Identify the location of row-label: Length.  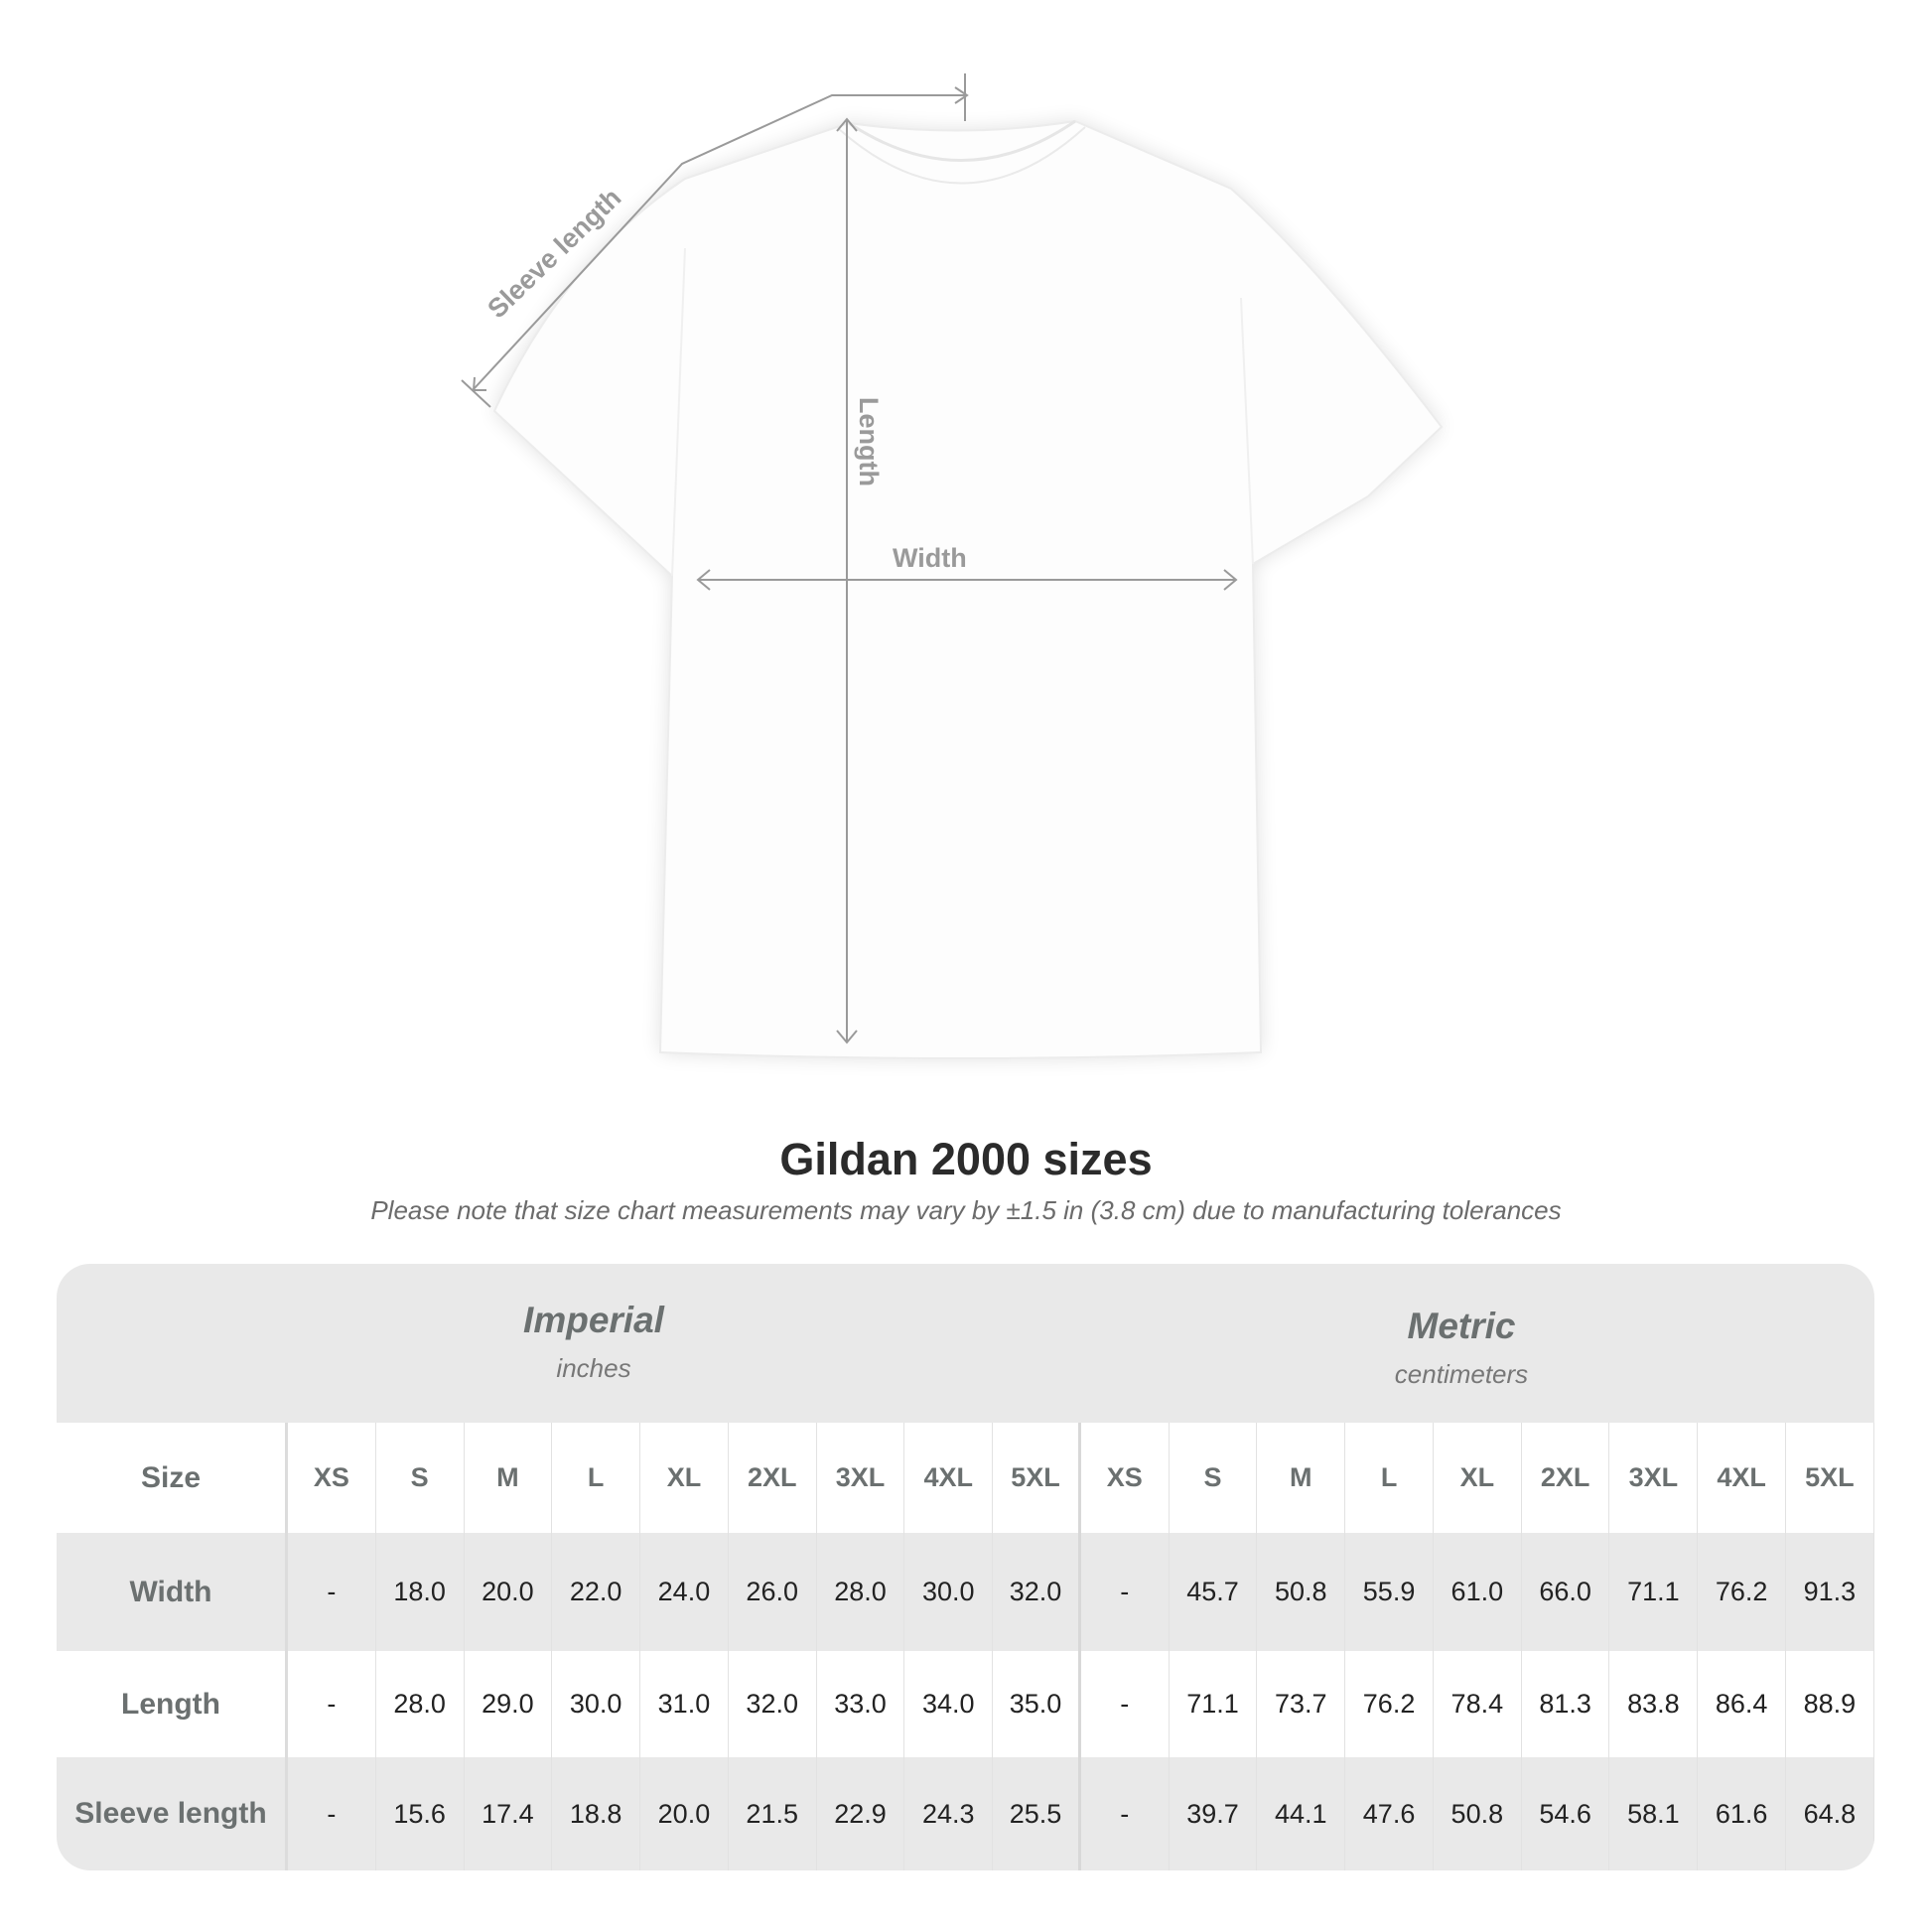
(172, 1704).